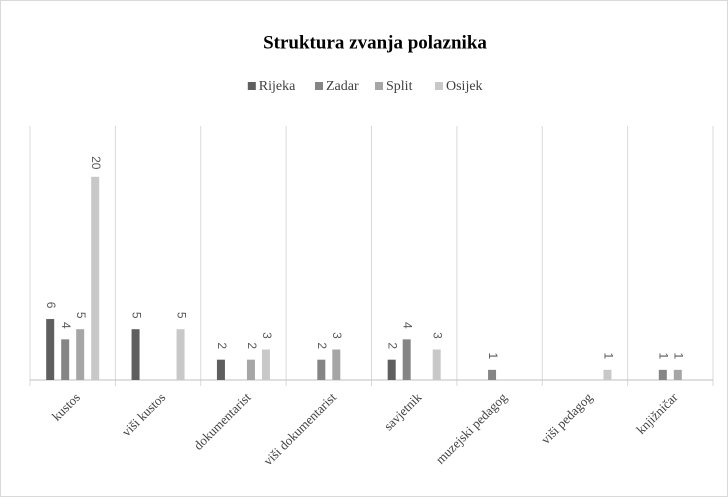  Describe the element at coordinates (375, 42) in the screenshot. I see `chart-title: Struktura zvanja polaznika` at that location.